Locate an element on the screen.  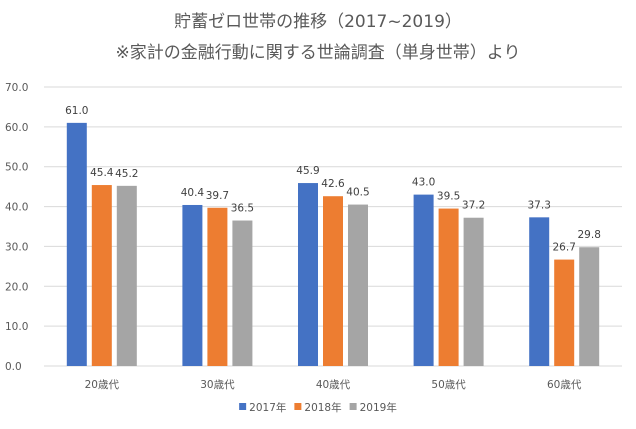
y-tick-label: 70.0 is located at coordinates (16, 88).